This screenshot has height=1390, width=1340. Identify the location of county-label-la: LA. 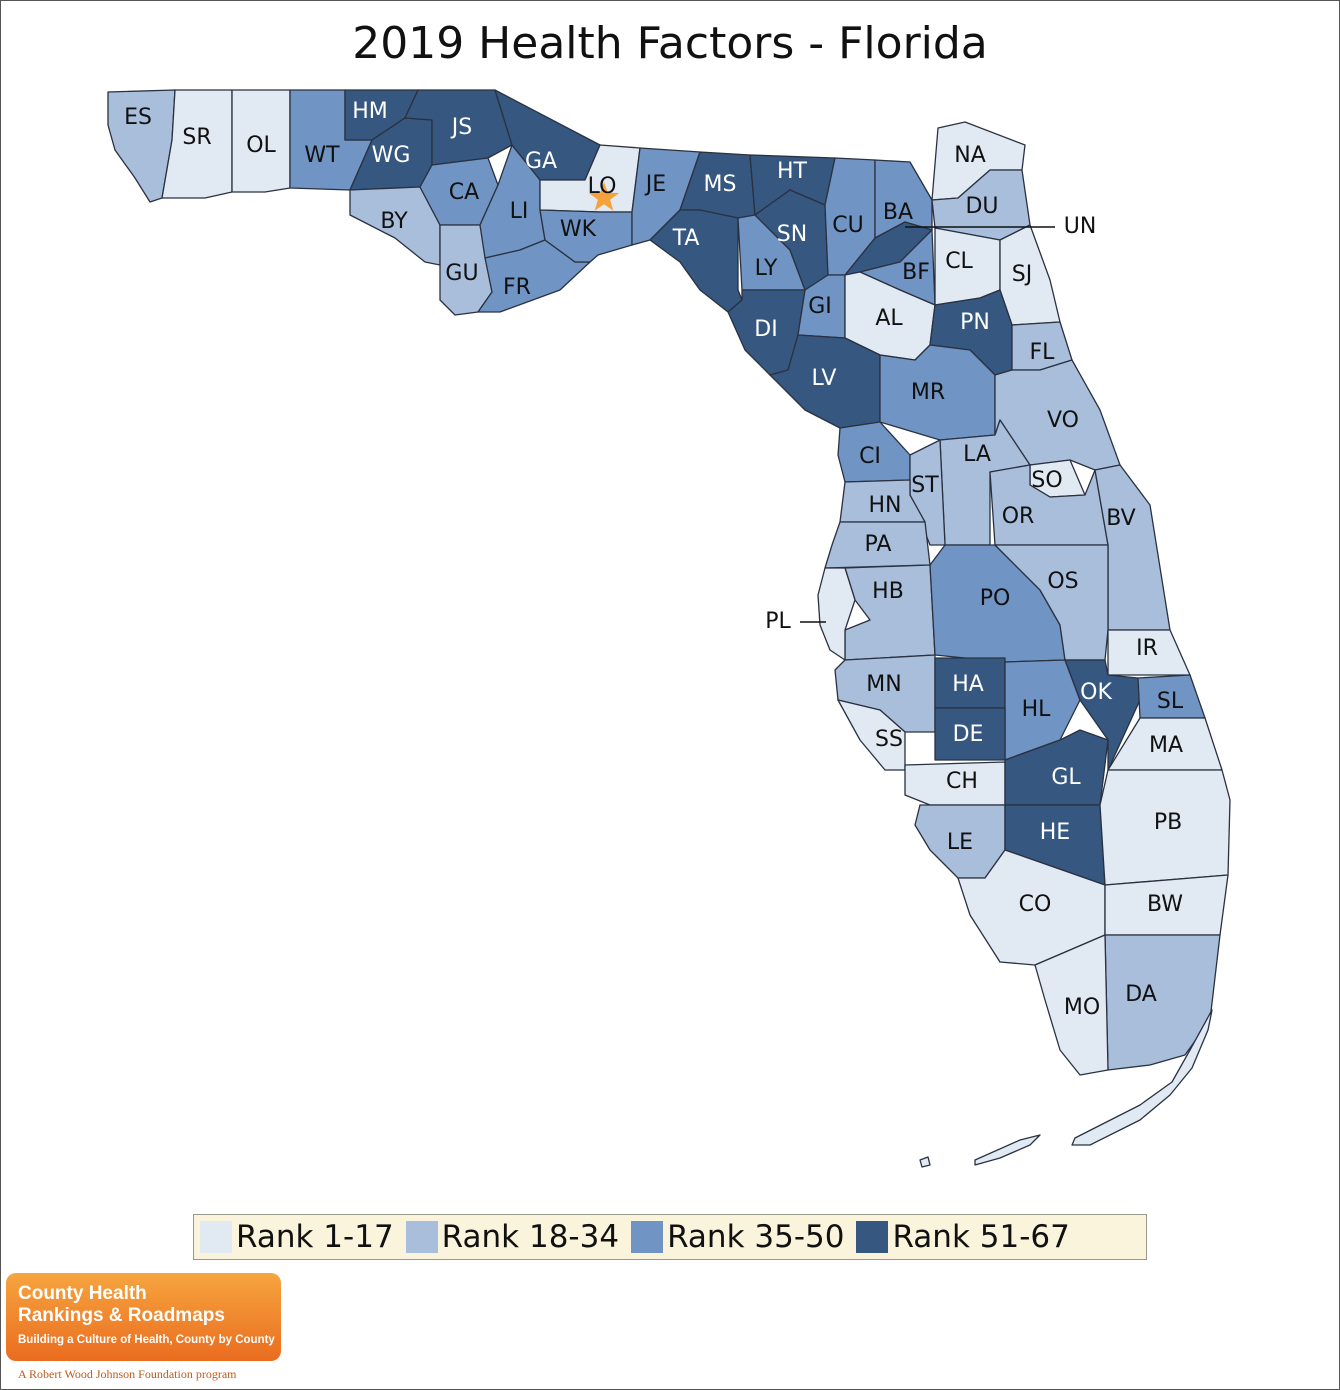
(977, 454).